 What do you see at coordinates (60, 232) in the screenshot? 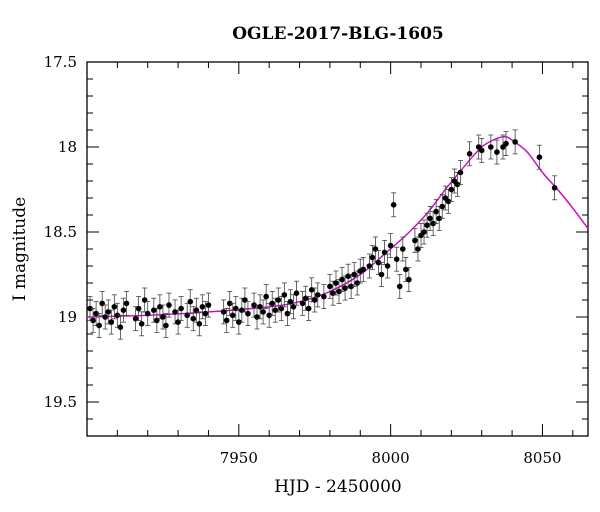
I see `y-tick-label: 18.5` at bounding box center [60, 232].